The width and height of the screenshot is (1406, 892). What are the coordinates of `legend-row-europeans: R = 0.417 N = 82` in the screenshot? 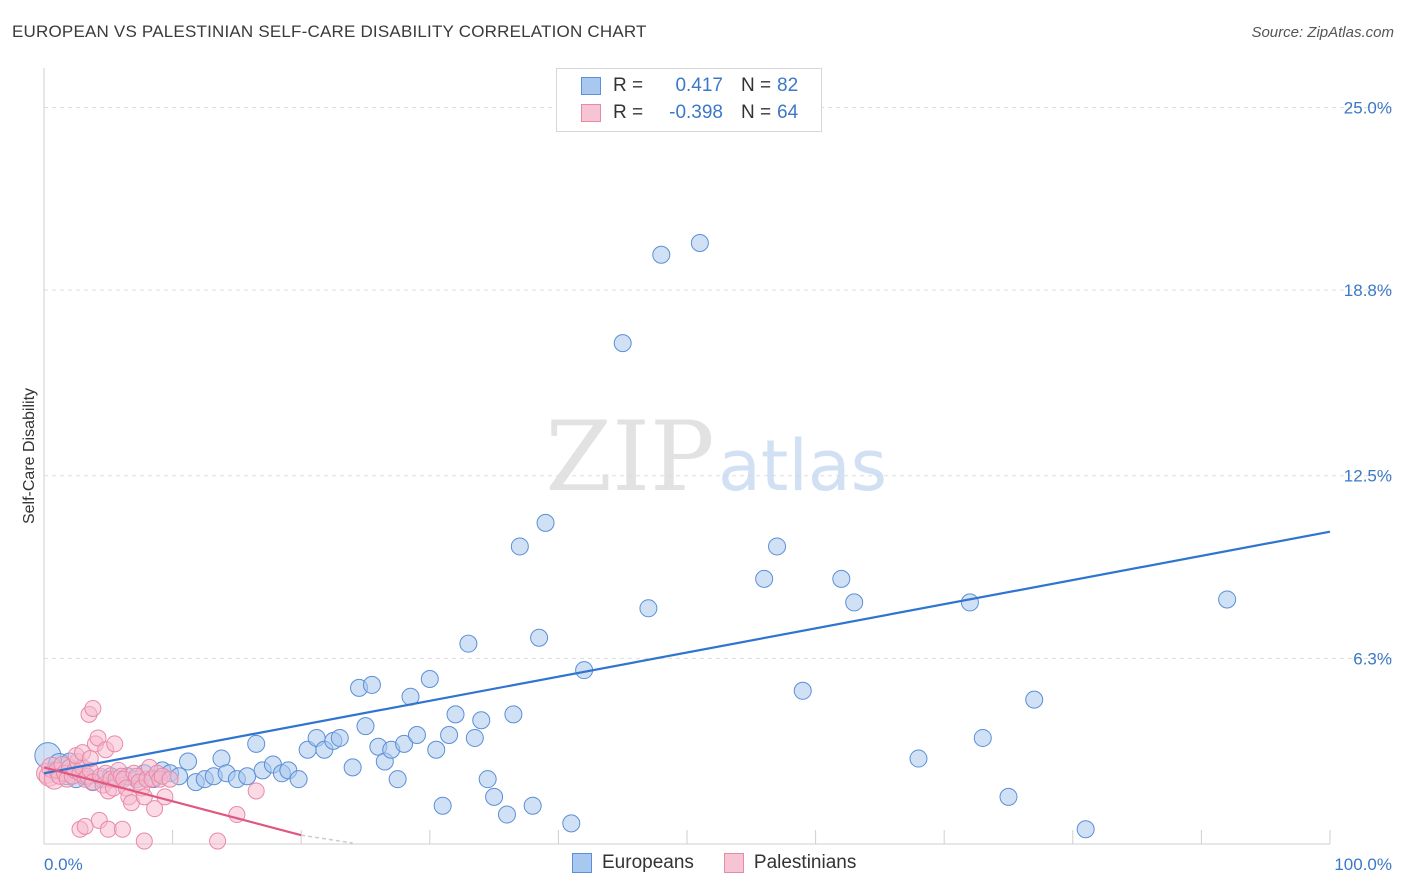 It's located at (698, 86).